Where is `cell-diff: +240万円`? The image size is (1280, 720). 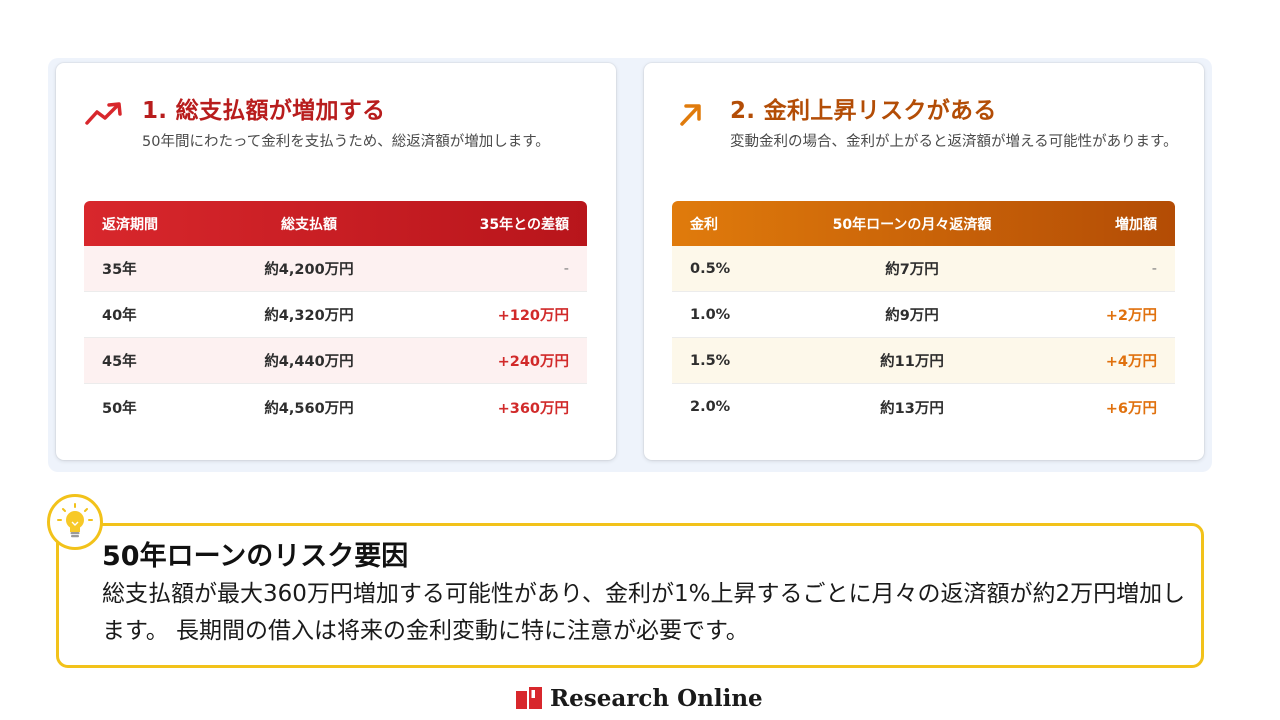
cell-diff: +240万円 is located at coordinates (533, 362).